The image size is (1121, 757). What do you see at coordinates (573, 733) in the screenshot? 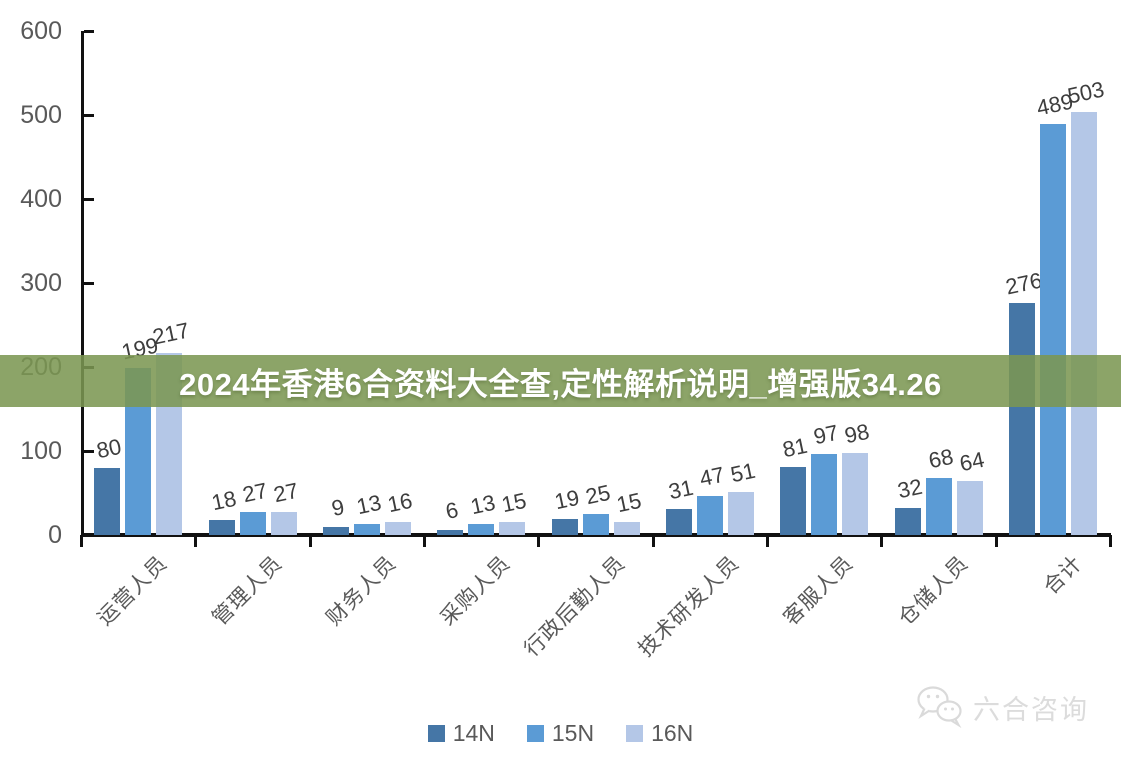
I see `legend-label: 15N` at bounding box center [573, 733].